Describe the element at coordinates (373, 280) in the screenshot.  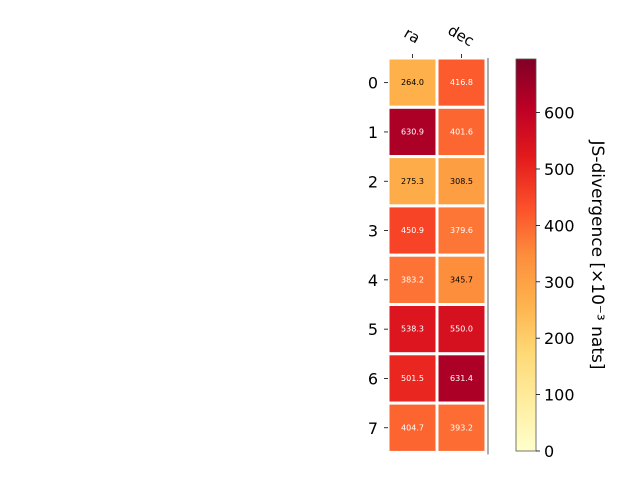
I see `y-tick-label: 4` at that location.